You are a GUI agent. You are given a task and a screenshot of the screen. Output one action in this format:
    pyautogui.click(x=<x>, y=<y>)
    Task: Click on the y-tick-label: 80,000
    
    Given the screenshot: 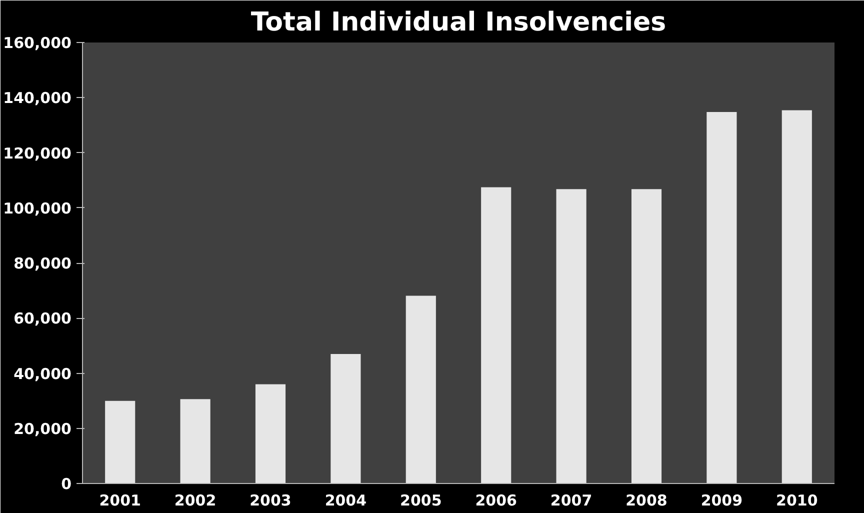 What is the action you would take?
    pyautogui.click(x=43, y=263)
    